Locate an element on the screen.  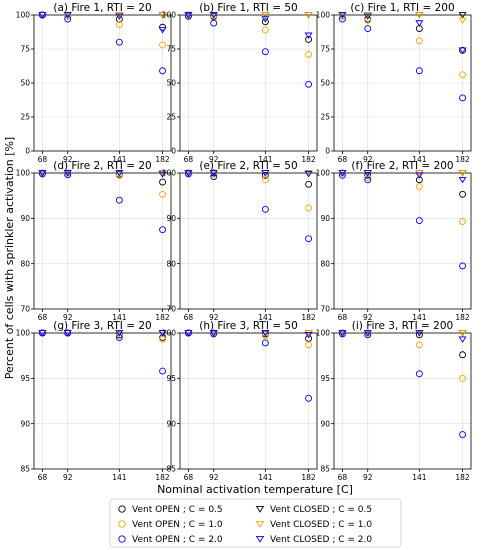
panel-6: (f) Fire 2, RTI = 200 70 80 90 100 68 92 141 182 is located at coordinates (394, 241).